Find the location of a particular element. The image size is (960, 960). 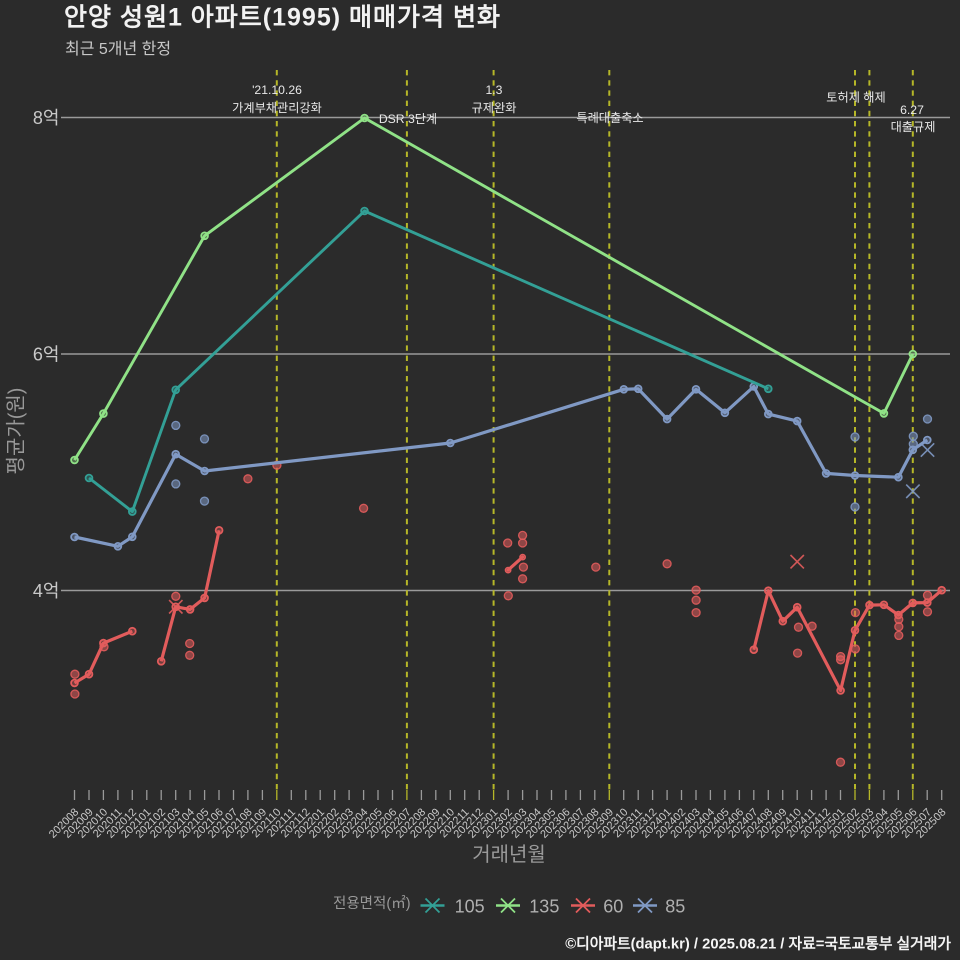

svg-text: 규제완화 is located at coordinates (494, 108).